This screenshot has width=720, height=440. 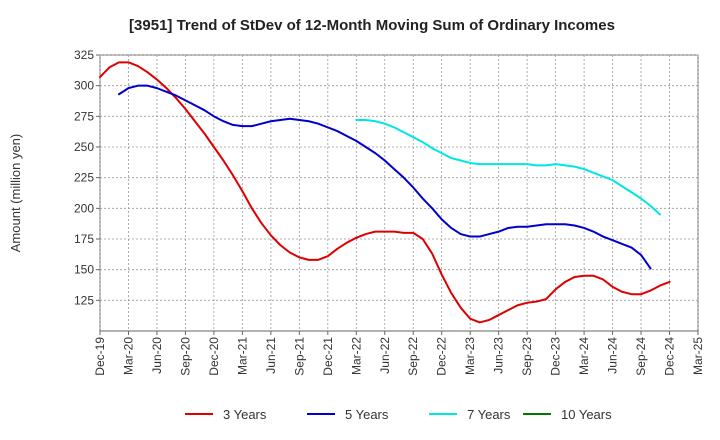 What do you see at coordinates (527, 356) in the screenshot?
I see `x-tick-label: Sep-23` at bounding box center [527, 356].